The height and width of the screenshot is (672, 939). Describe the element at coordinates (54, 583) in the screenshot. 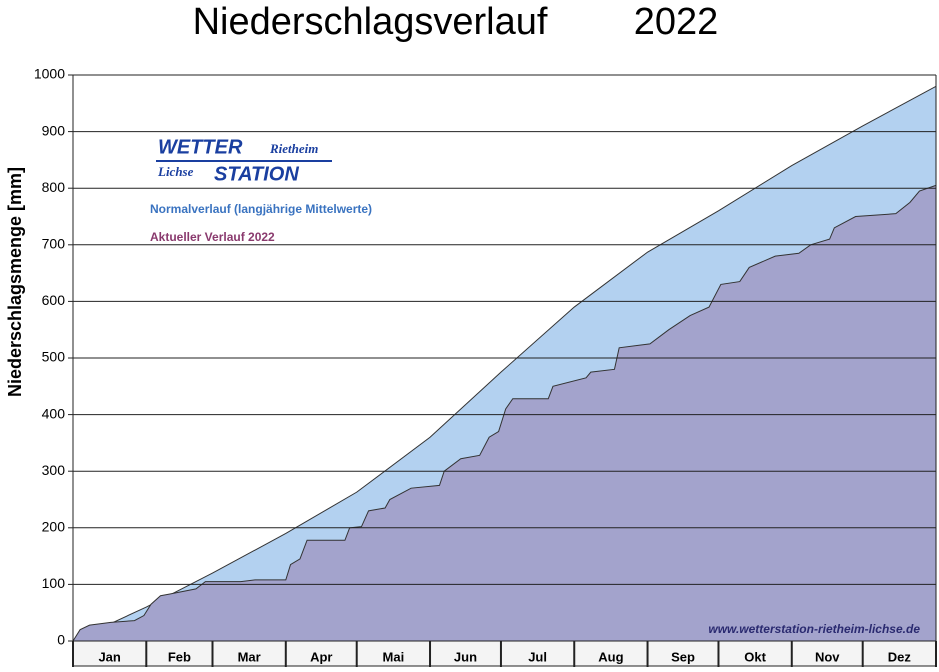

I see `y-tick-label: 100` at that location.